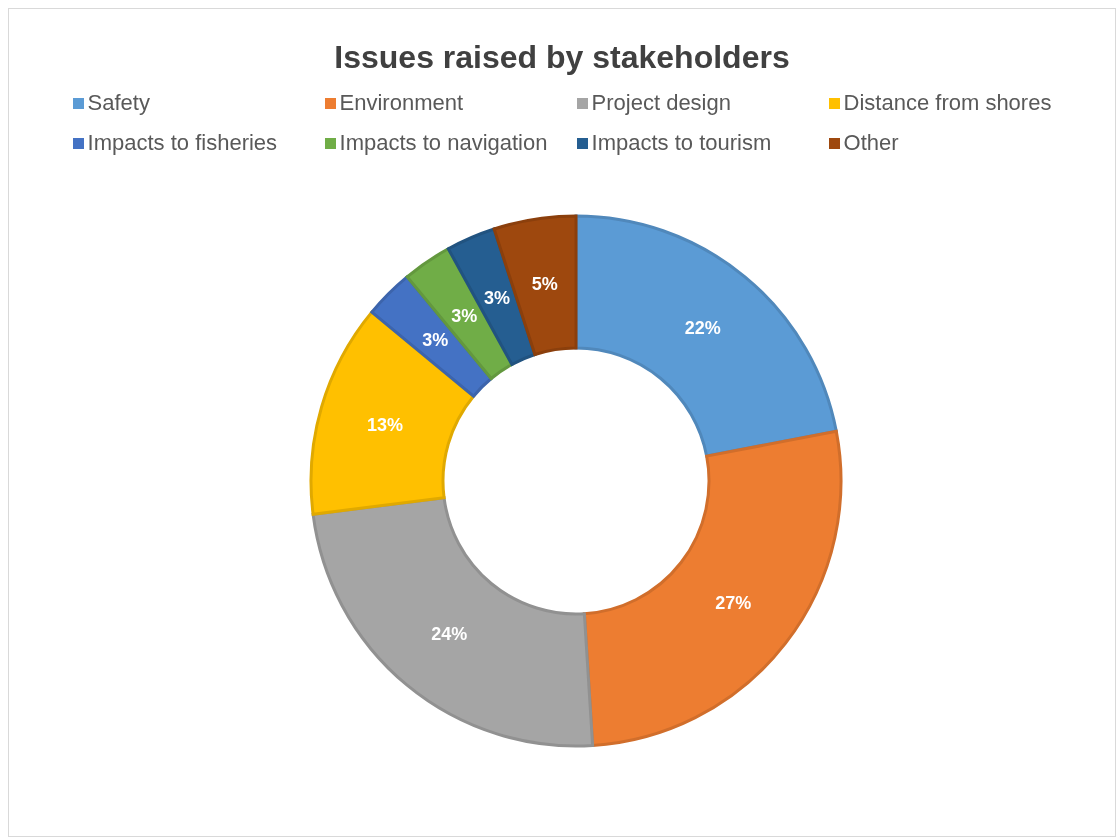  What do you see at coordinates (733, 602) in the screenshot?
I see `data-label: 27%` at bounding box center [733, 602].